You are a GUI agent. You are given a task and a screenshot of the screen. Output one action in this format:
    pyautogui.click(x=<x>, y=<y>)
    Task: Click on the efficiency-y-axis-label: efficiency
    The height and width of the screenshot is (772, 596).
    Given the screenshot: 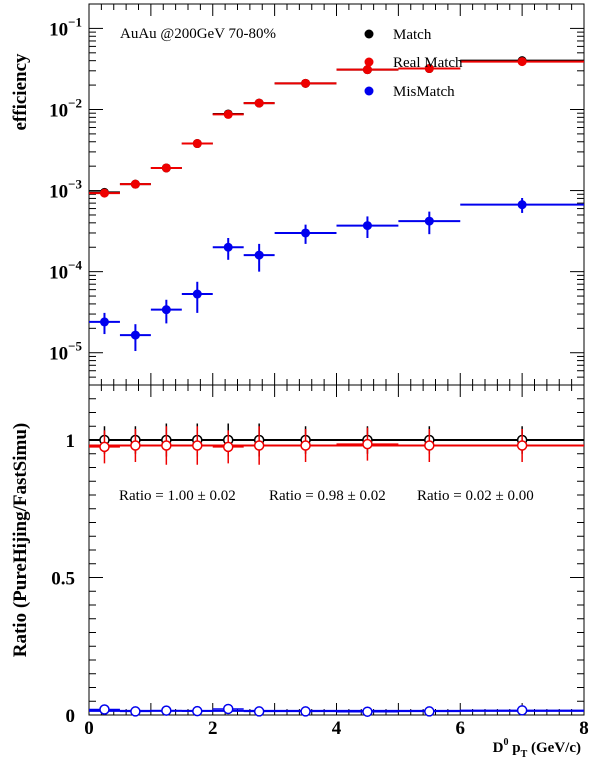 What is the action you would take?
    pyautogui.click(x=20, y=92)
    